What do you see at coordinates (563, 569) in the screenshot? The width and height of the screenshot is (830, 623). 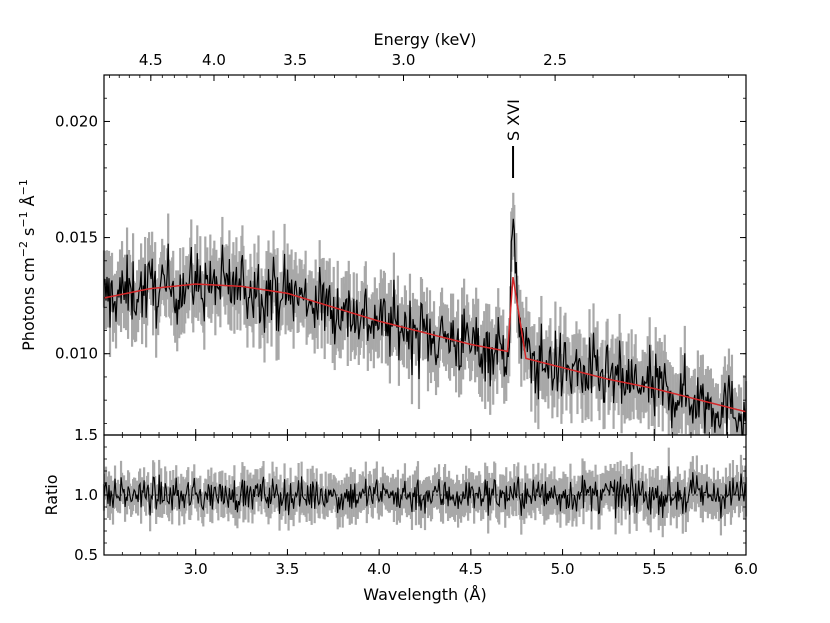 I see `x-tick-label: 5.0` at bounding box center [563, 569].